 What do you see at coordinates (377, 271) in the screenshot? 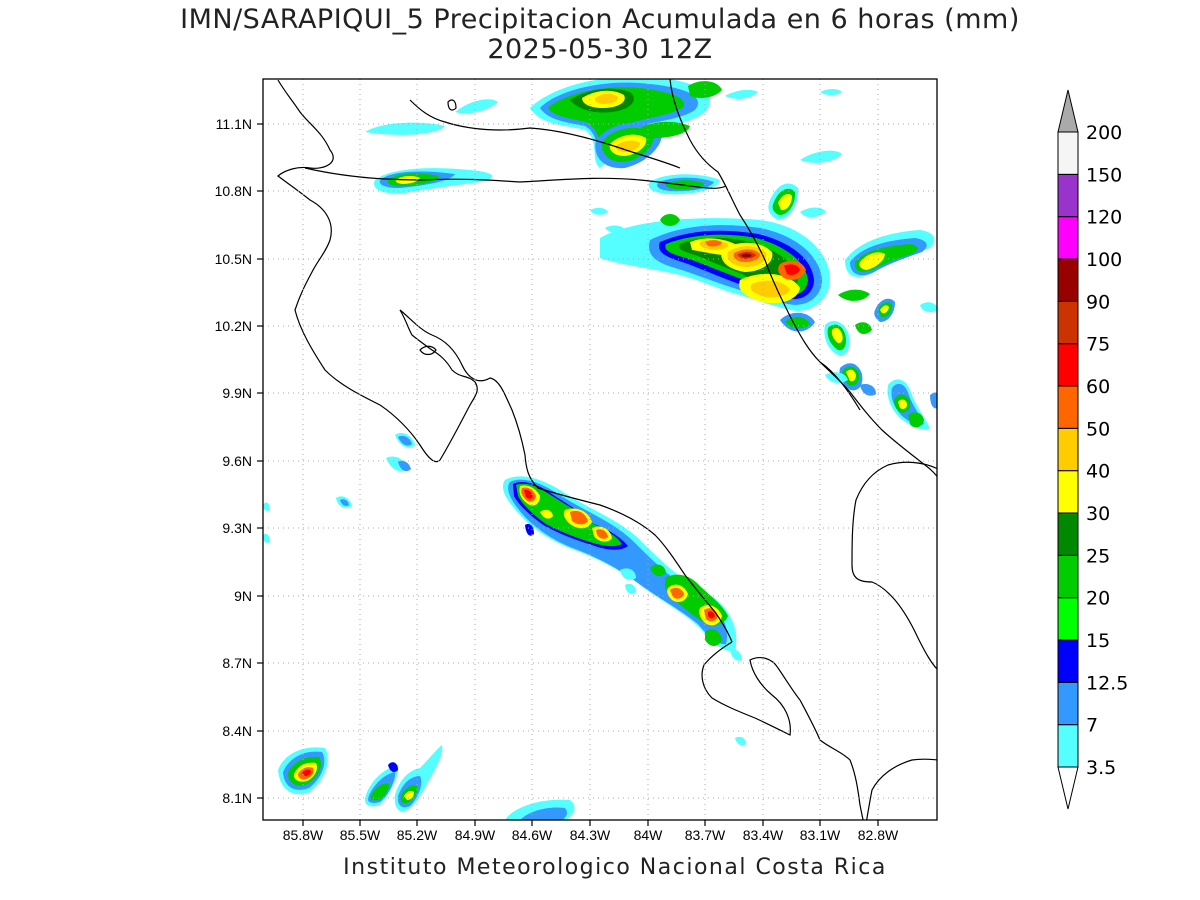
I see `nicaragua-coast` at bounding box center [377, 271].